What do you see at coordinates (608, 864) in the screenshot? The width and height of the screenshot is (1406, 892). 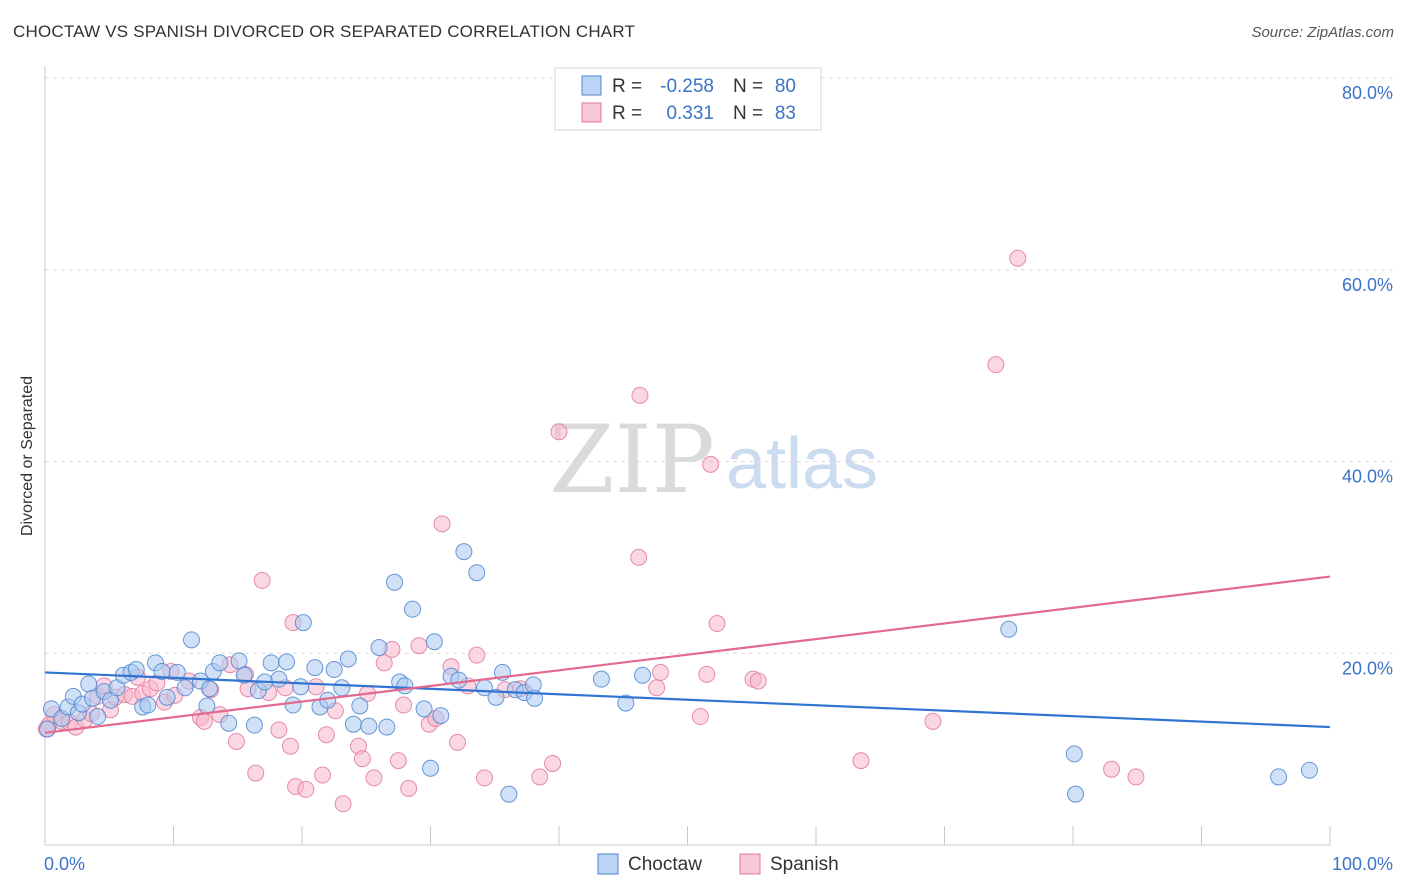 I see `legend-choctaw-swatch` at bounding box center [608, 864].